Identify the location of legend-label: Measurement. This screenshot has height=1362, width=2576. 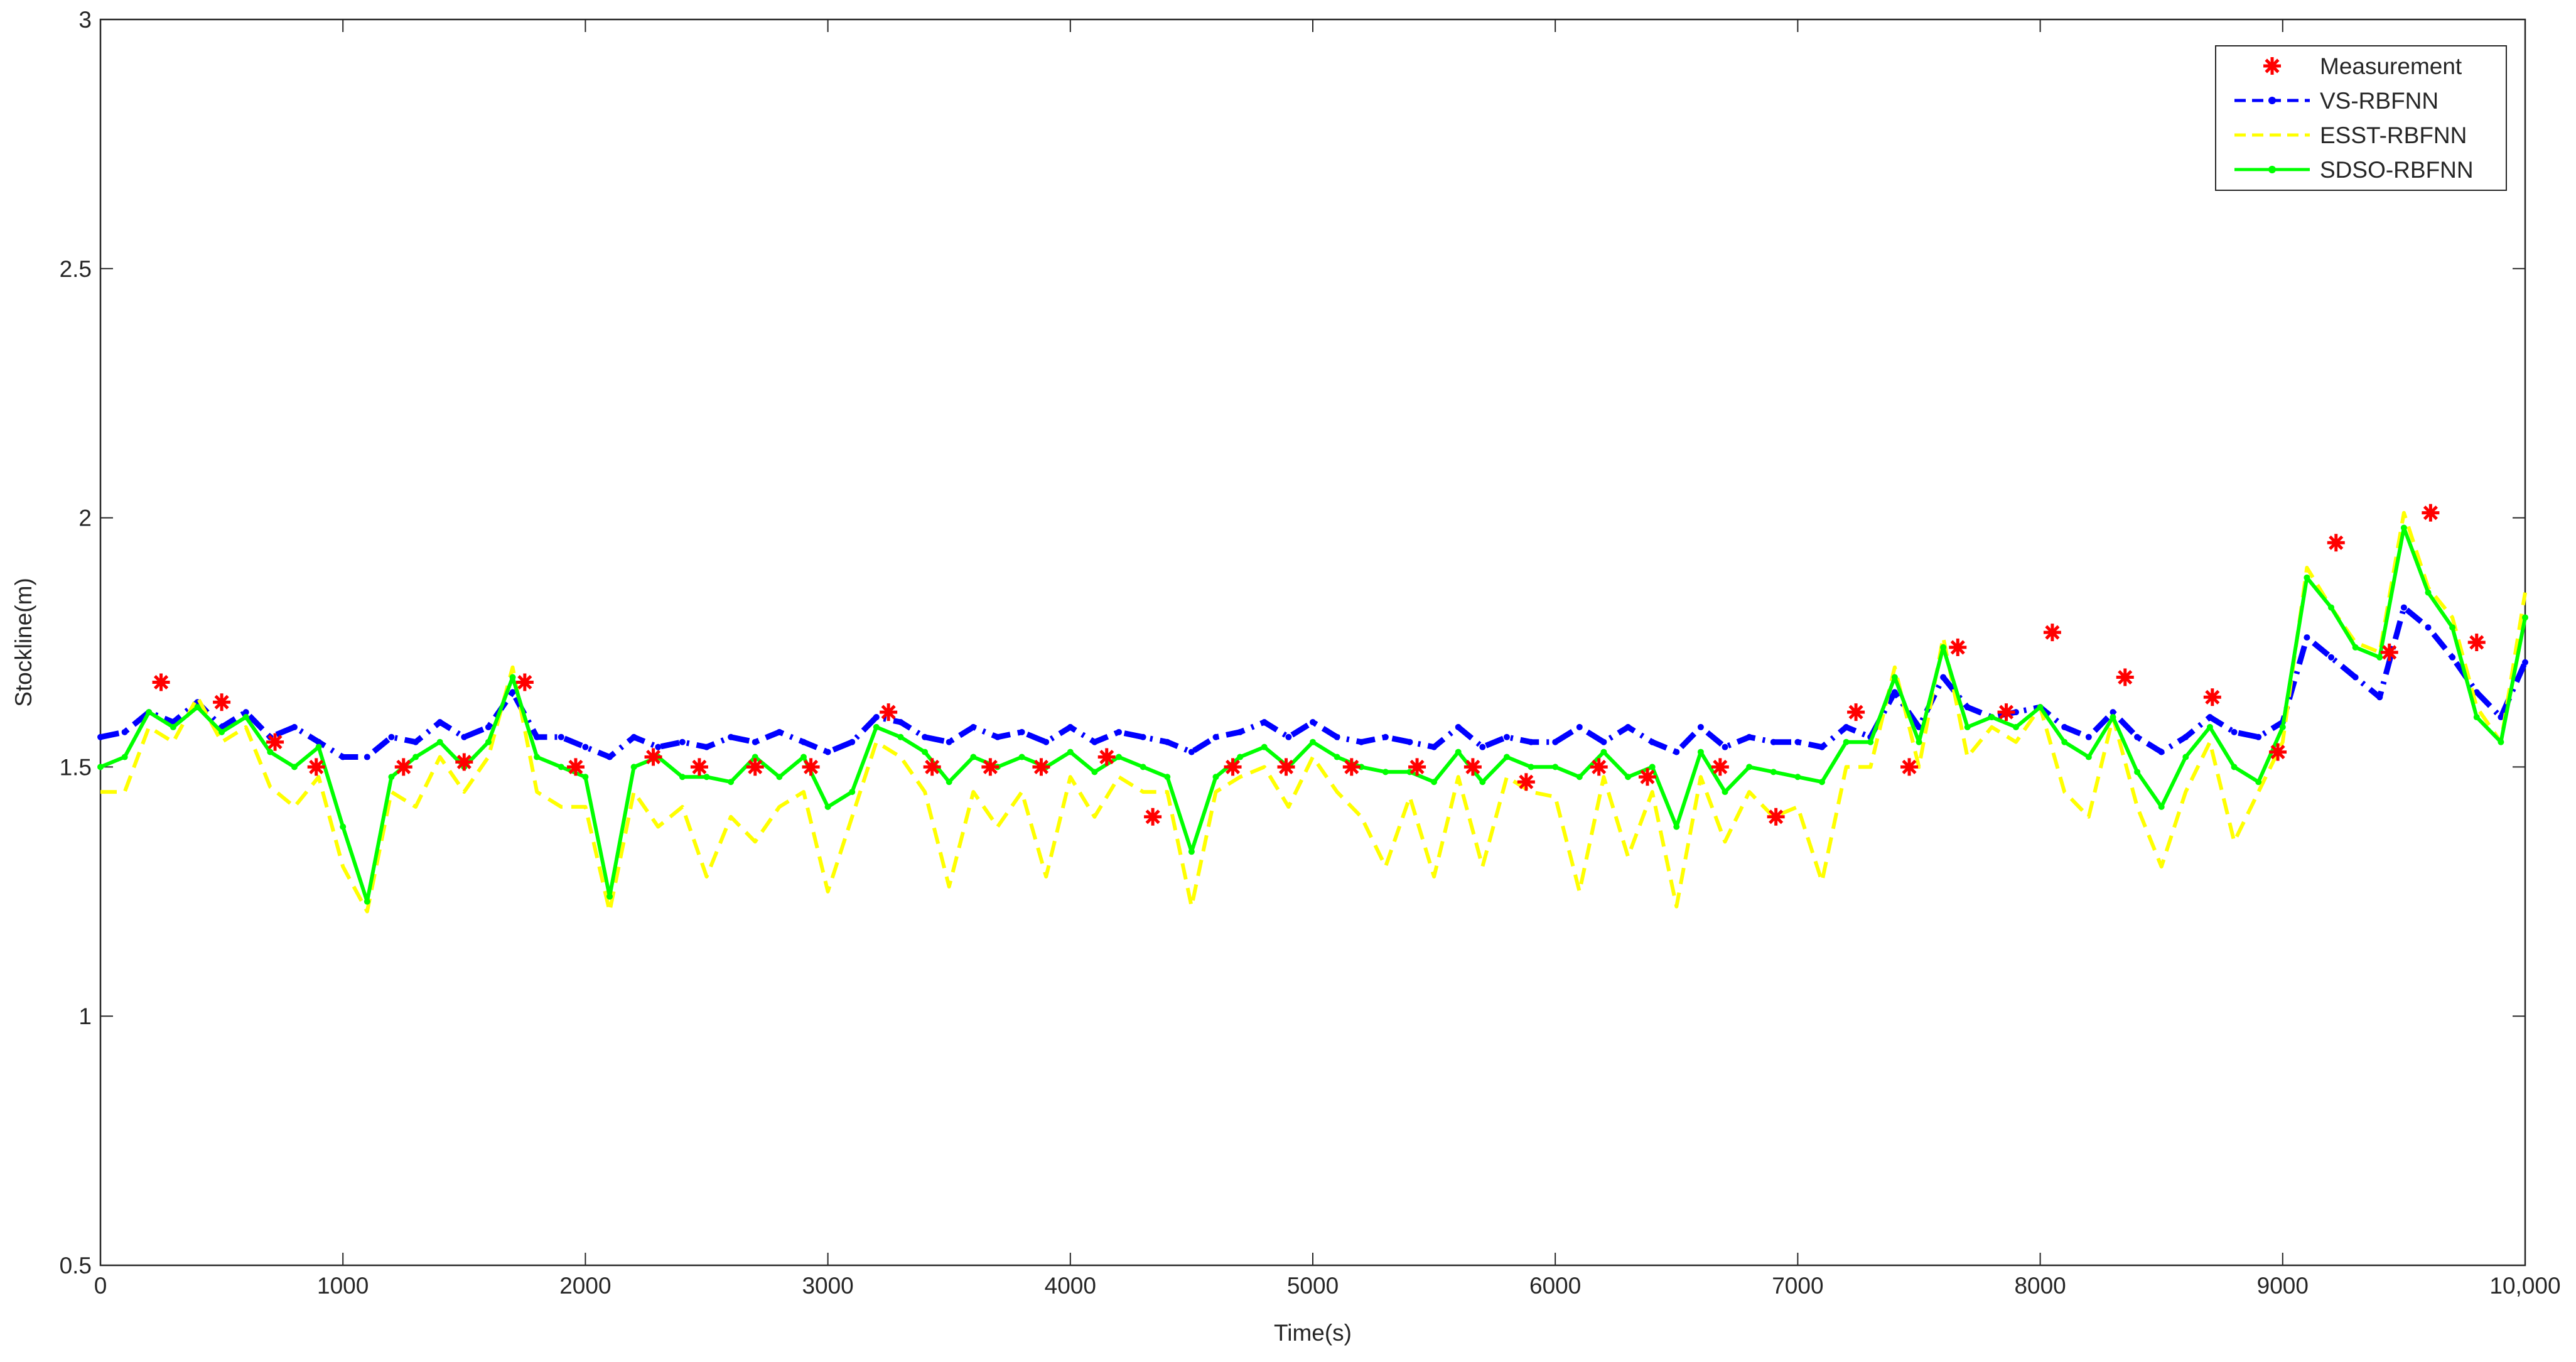
(2391, 66).